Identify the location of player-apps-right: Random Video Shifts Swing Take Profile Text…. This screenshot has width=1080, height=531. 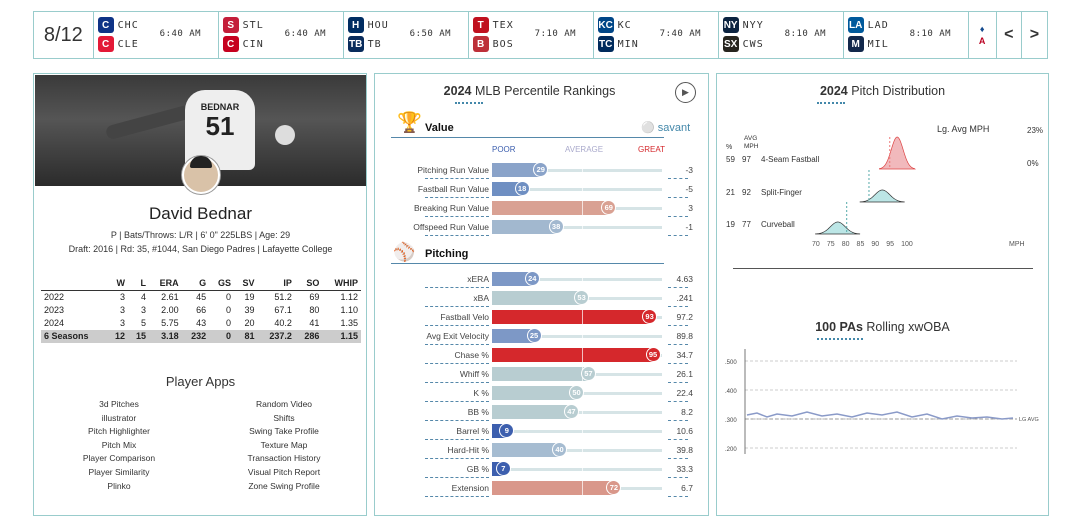
(284, 445).